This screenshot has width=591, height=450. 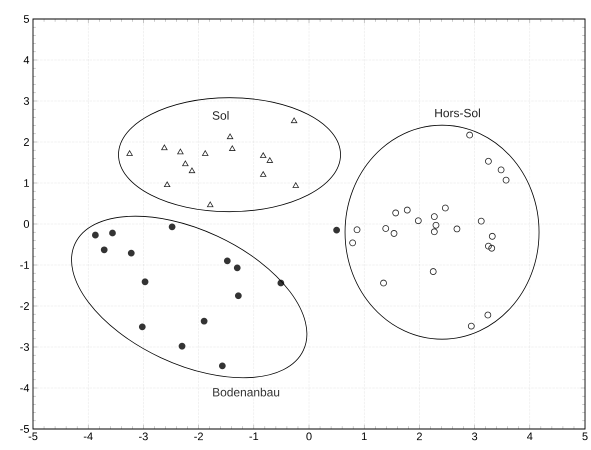 I want to click on series-label: Sol, so click(x=220, y=115).